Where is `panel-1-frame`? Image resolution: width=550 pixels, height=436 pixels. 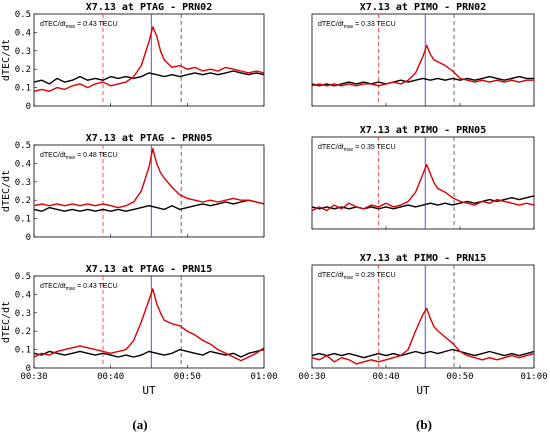
panel-1-frame is located at coordinates (149, 60).